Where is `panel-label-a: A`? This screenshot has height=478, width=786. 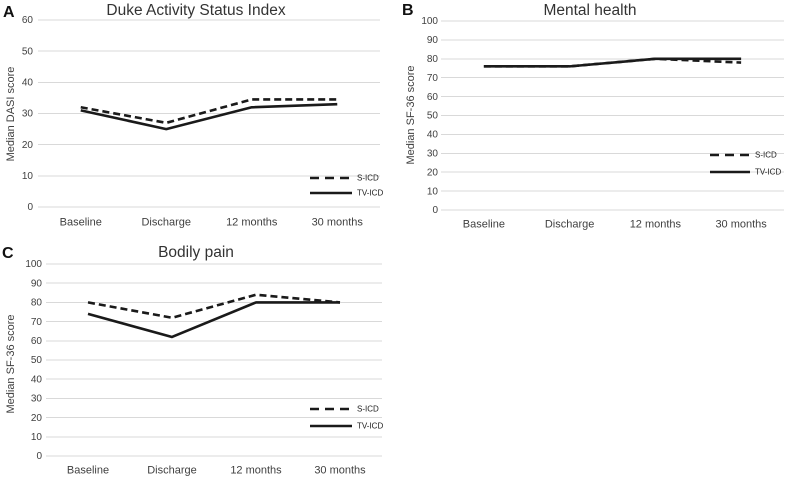 panel-label-a: A is located at coordinates (9, 12).